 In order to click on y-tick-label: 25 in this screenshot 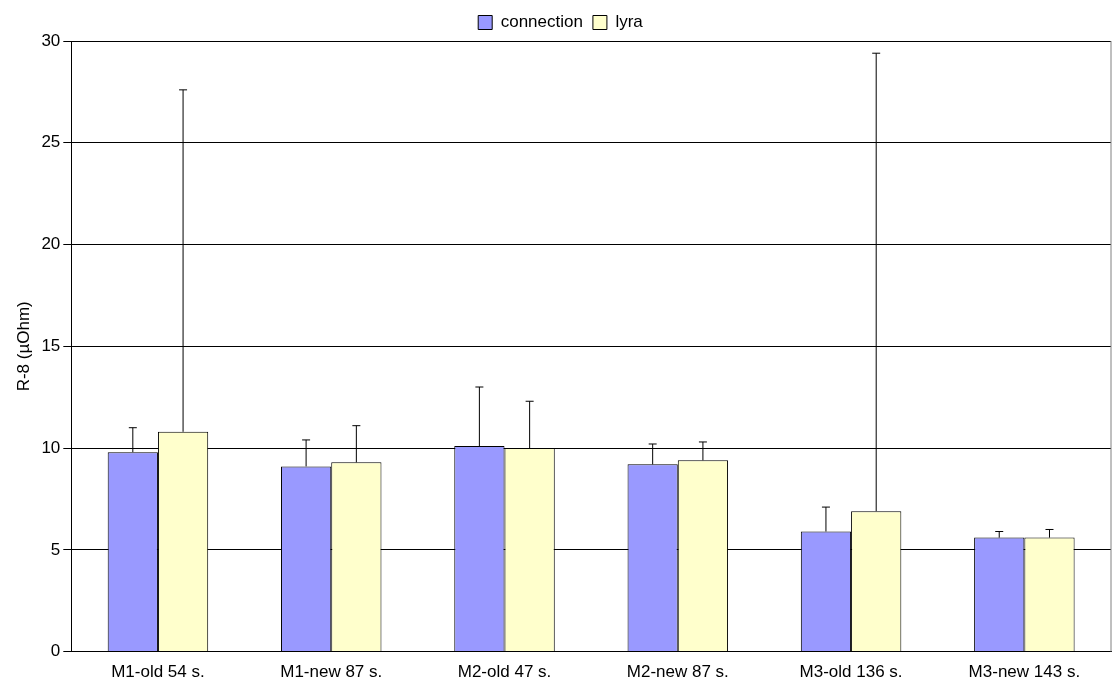, I will do `click(51, 142)`.